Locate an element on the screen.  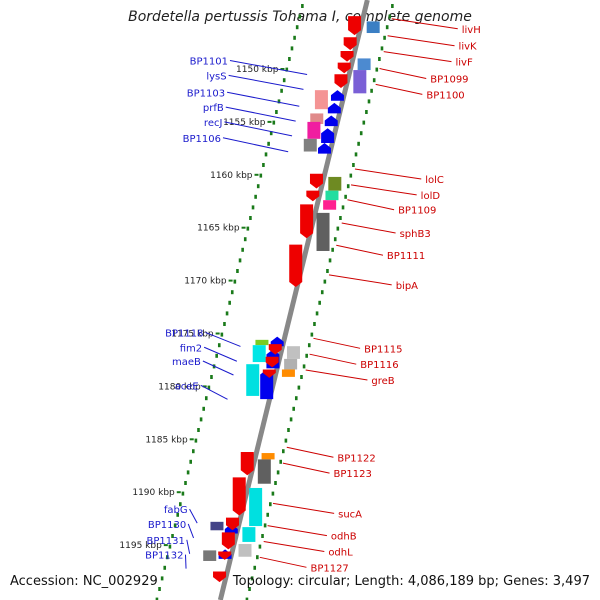
tick-label: 1155 kbp is located at coordinates (244, 123).